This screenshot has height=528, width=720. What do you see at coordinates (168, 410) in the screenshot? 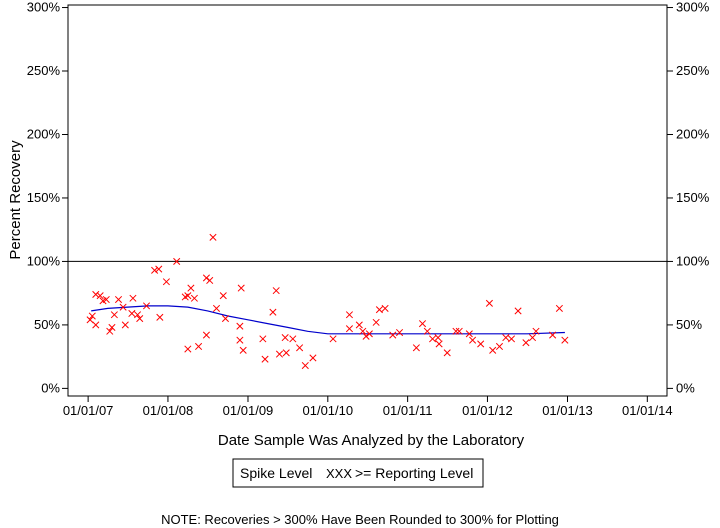
I see `x-tick-label: 01/01/08` at bounding box center [168, 410].